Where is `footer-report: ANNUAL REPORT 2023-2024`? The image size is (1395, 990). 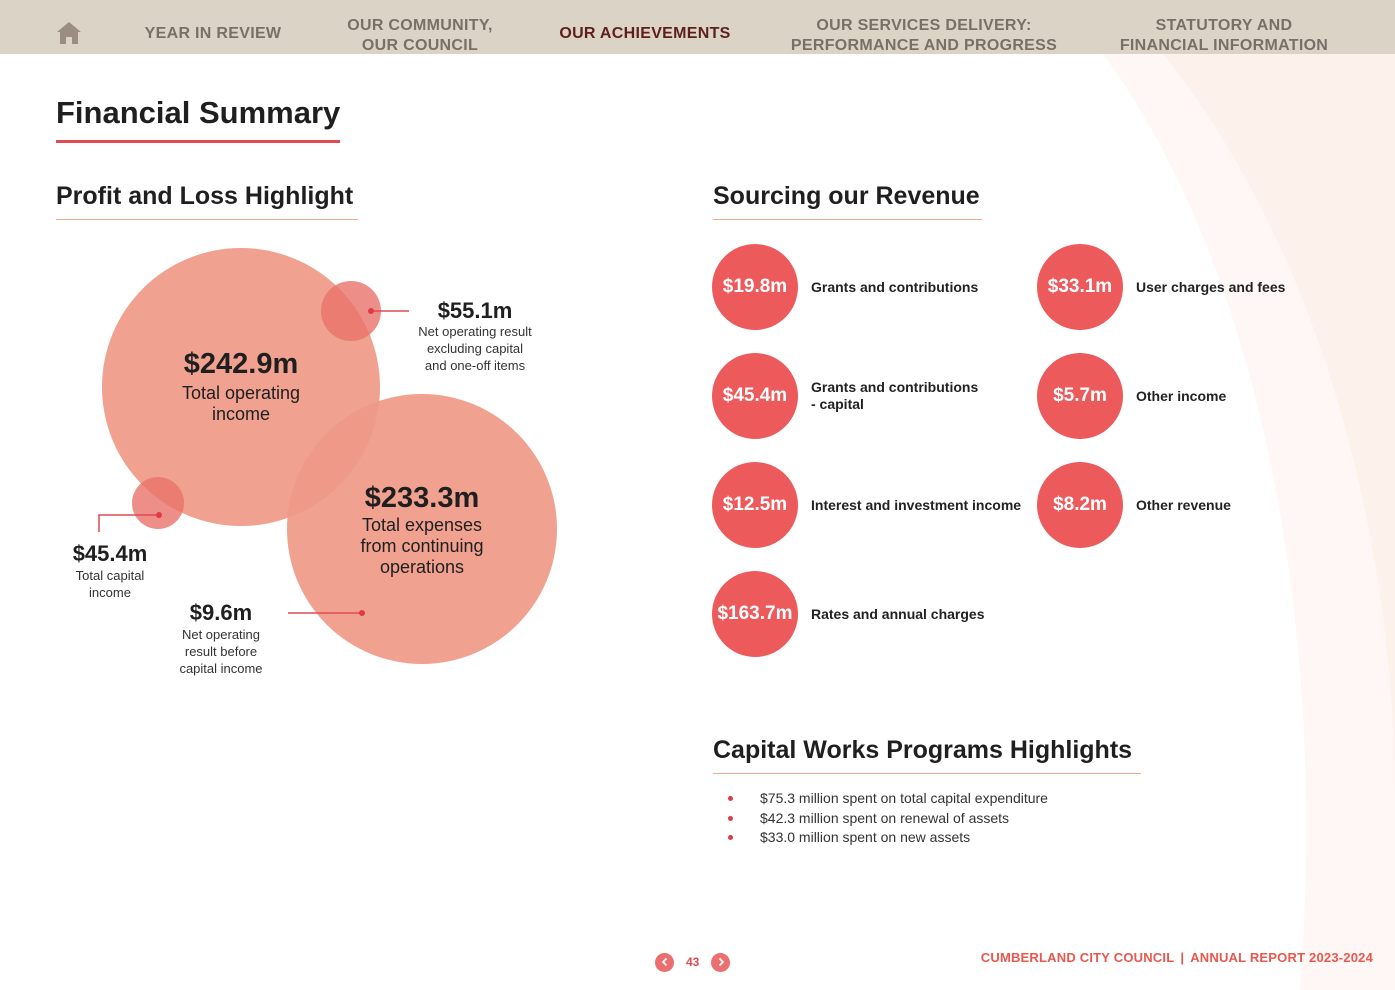
footer-report: ANNUAL REPORT 2023-2024 is located at coordinates (1281, 957).